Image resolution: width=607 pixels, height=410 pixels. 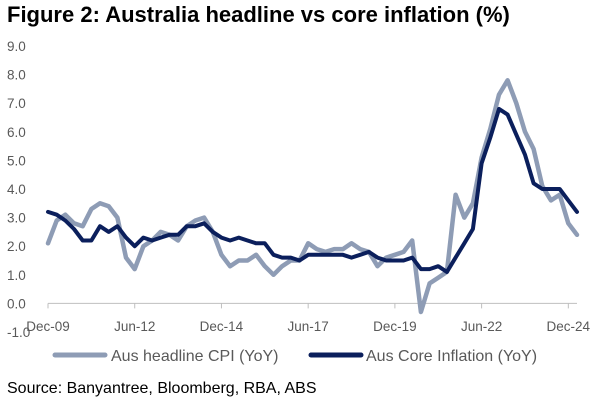 I want to click on y-tick-label: 0.0, so click(x=16, y=303).